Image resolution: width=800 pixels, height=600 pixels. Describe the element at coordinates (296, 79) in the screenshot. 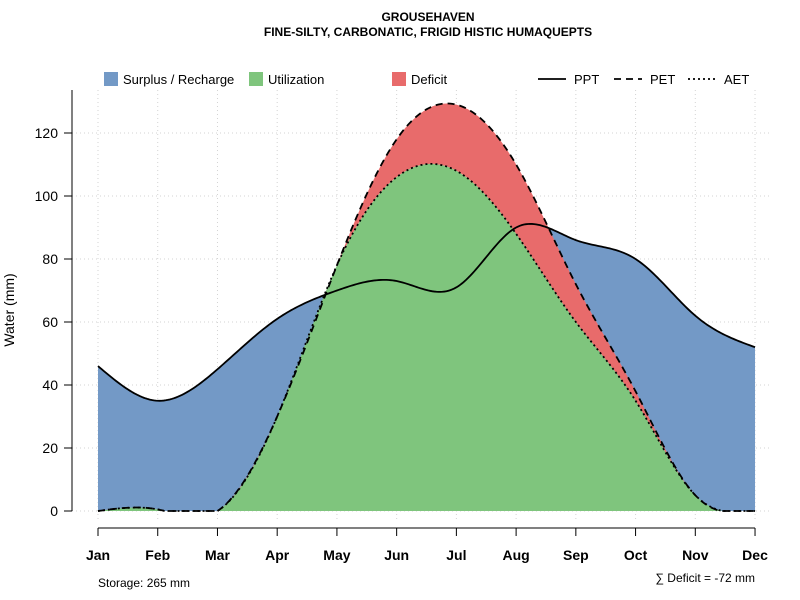

I see `legend-label: Utilization` at that location.